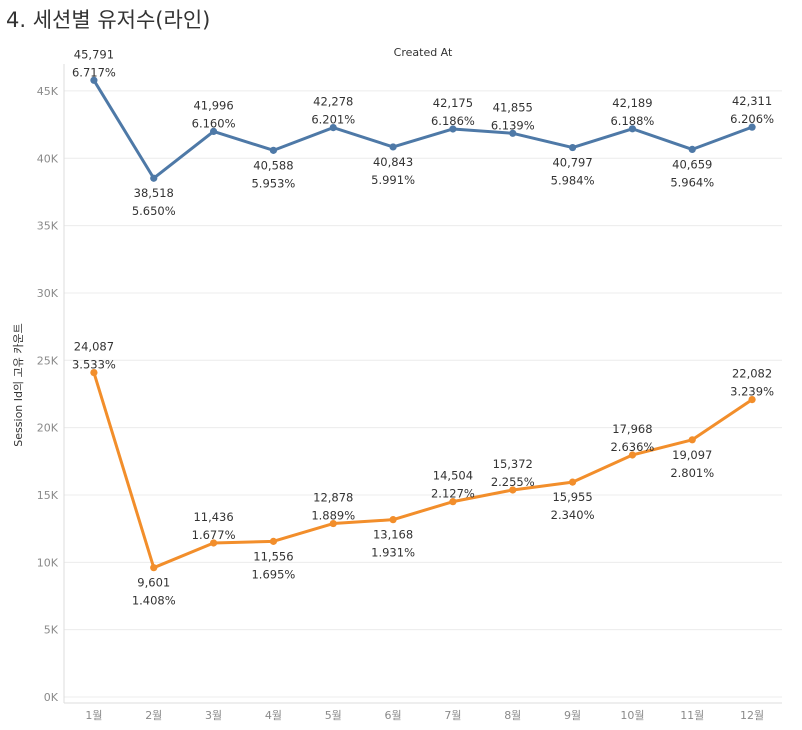 The height and width of the screenshot is (730, 802). Describe the element at coordinates (752, 119) in the screenshot. I see `data-label-percent: 6.206%` at that location.